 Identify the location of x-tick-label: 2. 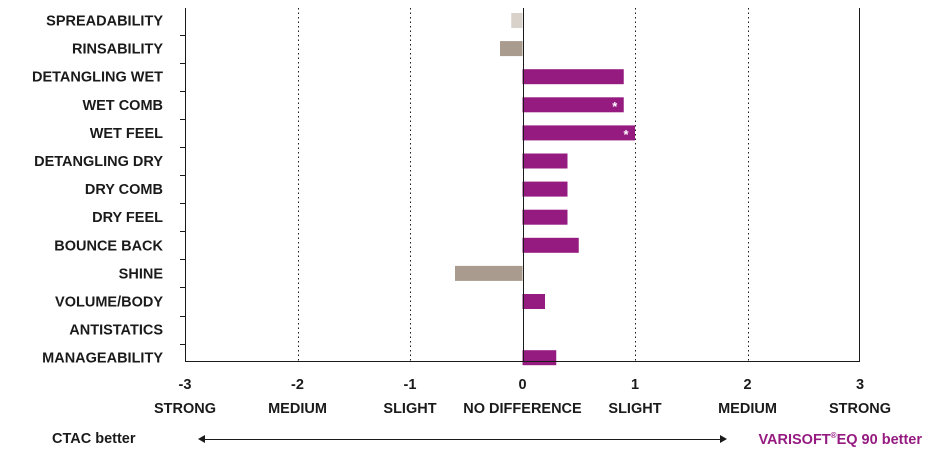
(747, 385).